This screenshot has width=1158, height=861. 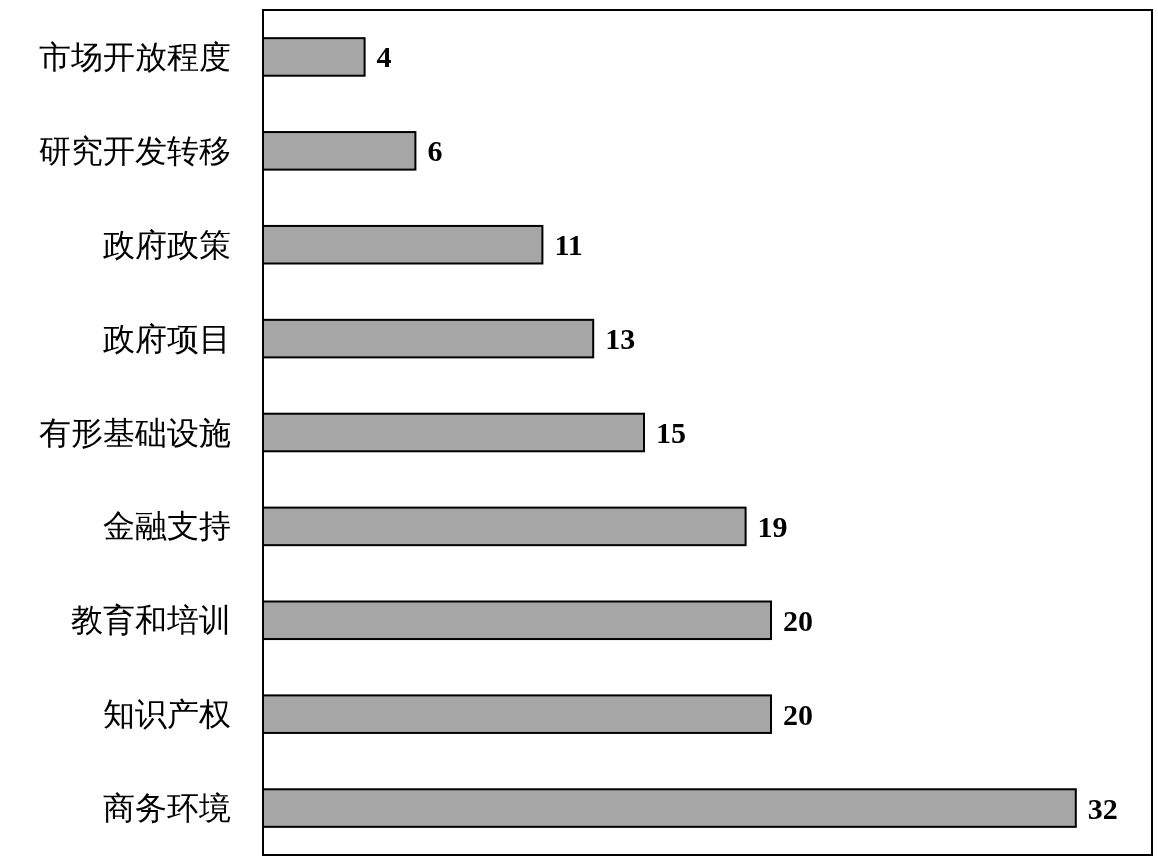 What do you see at coordinates (772, 526) in the screenshot?
I see `data-label: 19` at bounding box center [772, 526].